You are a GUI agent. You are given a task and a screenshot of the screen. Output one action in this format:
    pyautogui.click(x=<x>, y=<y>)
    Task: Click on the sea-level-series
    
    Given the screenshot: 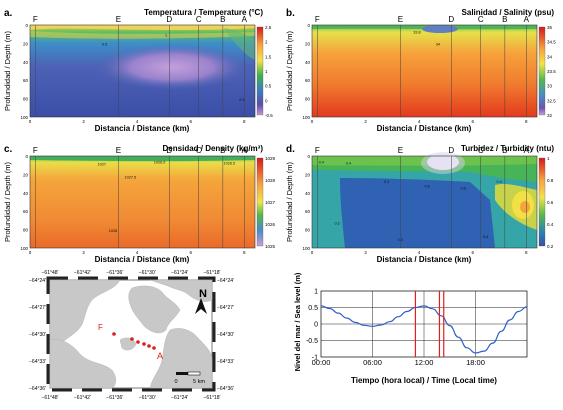 What is the action you would take?
    pyautogui.click(x=424, y=329)
    